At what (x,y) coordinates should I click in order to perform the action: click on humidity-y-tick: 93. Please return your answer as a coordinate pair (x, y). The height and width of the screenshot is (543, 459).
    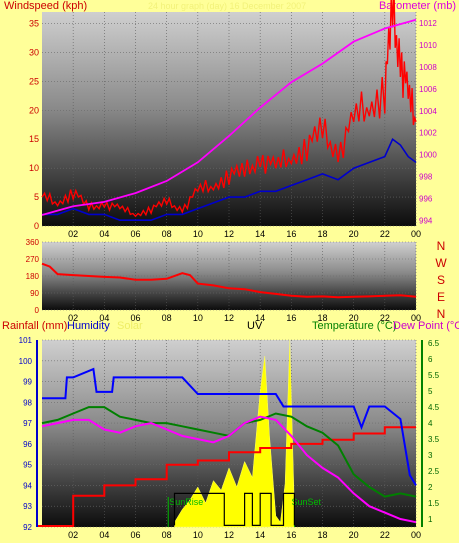
    Looking at the image, I should click on (27, 506).